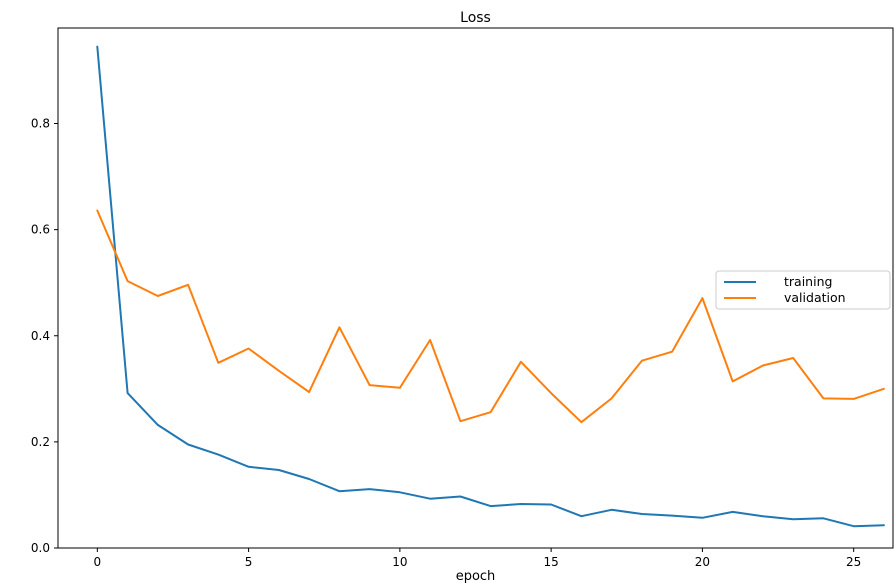 The height and width of the screenshot is (583, 895). I want to click on x-tick-label: 10, so click(399, 562).